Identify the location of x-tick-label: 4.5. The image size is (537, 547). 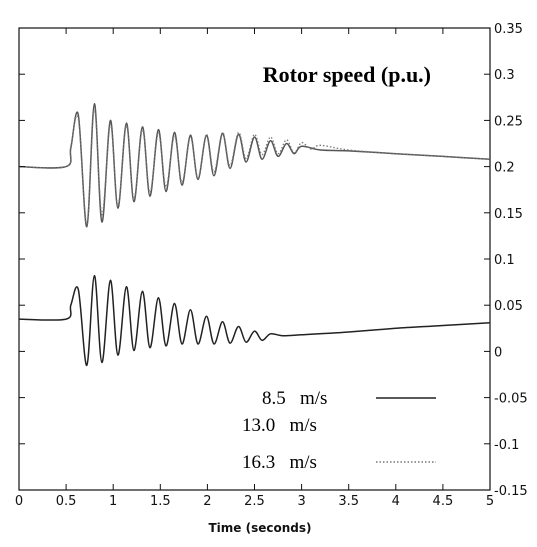
(443, 501).